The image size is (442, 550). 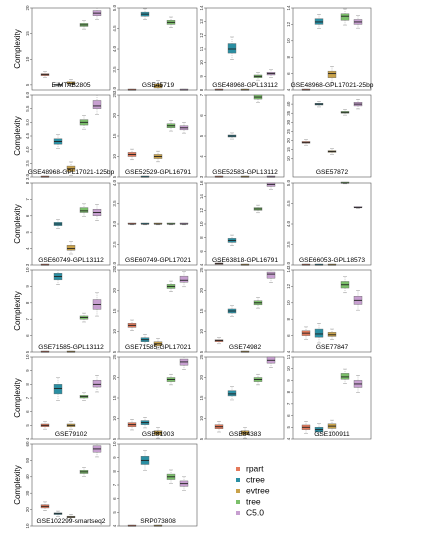 I want to click on panel-gse63818-gpl16791: 4 6 8 10 12 14 16 GSE63818-GPL16791, so click(x=242, y=223).